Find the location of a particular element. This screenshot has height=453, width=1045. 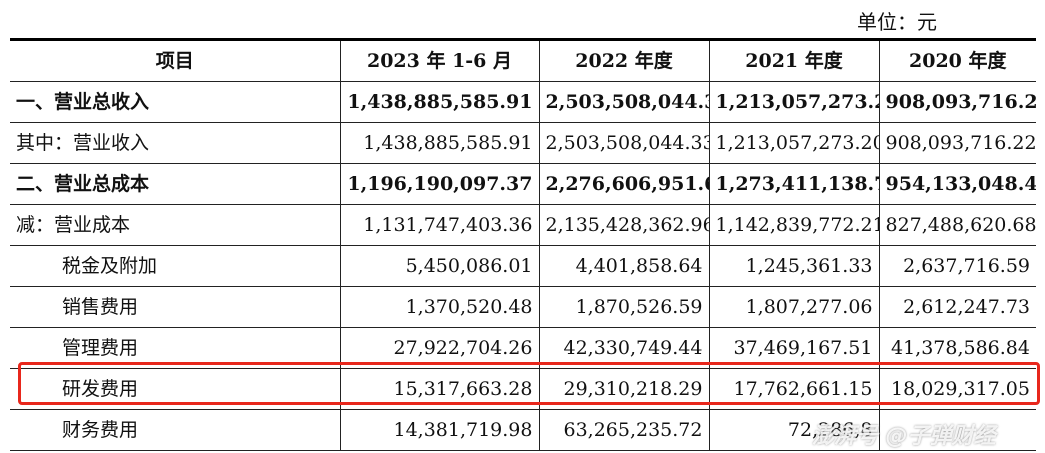

cell-value: 14,381,719.98 is located at coordinates (439, 430).